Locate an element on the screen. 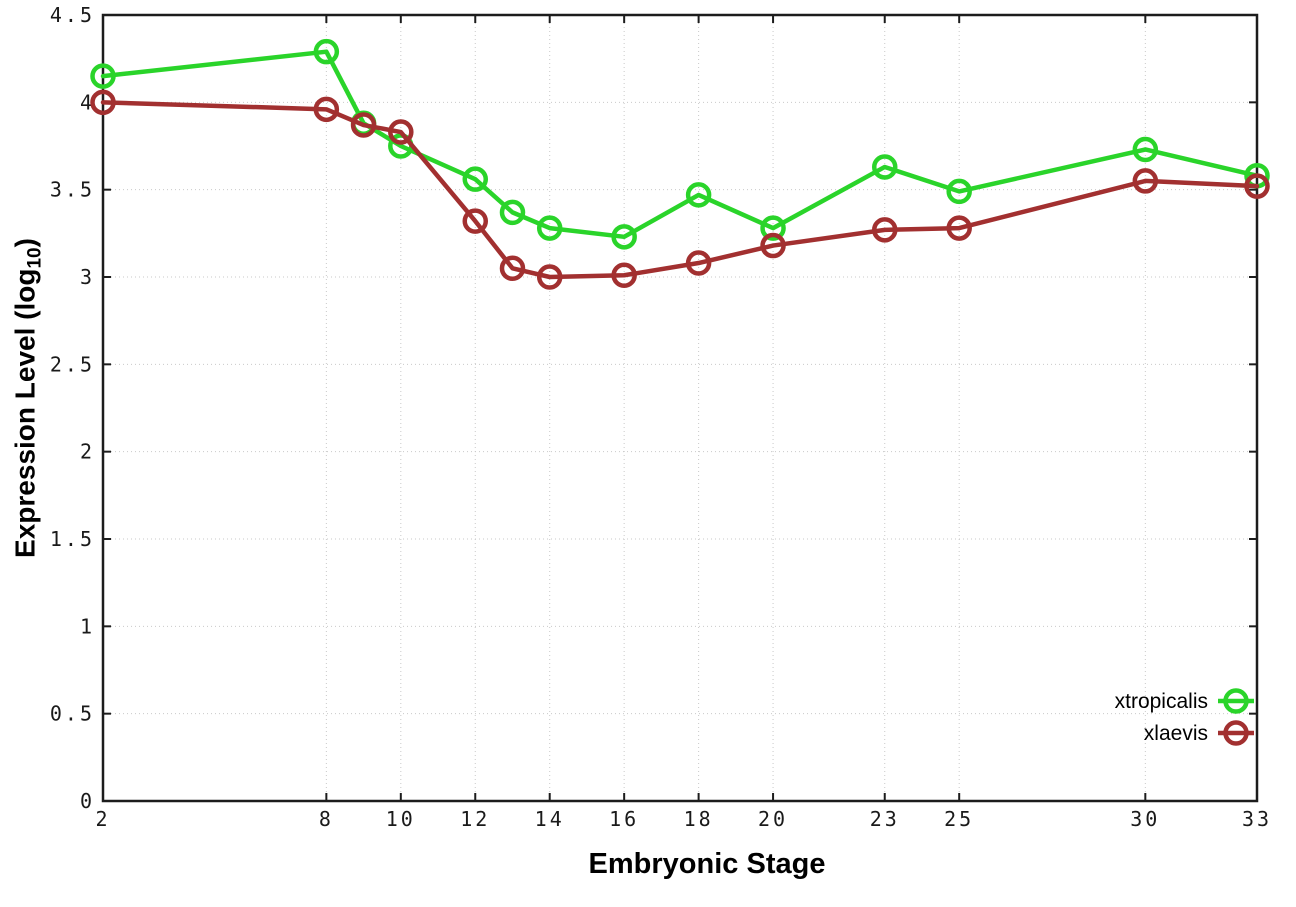  legend-entry-xlaevis: xlaevis is located at coordinates (1199, 733).